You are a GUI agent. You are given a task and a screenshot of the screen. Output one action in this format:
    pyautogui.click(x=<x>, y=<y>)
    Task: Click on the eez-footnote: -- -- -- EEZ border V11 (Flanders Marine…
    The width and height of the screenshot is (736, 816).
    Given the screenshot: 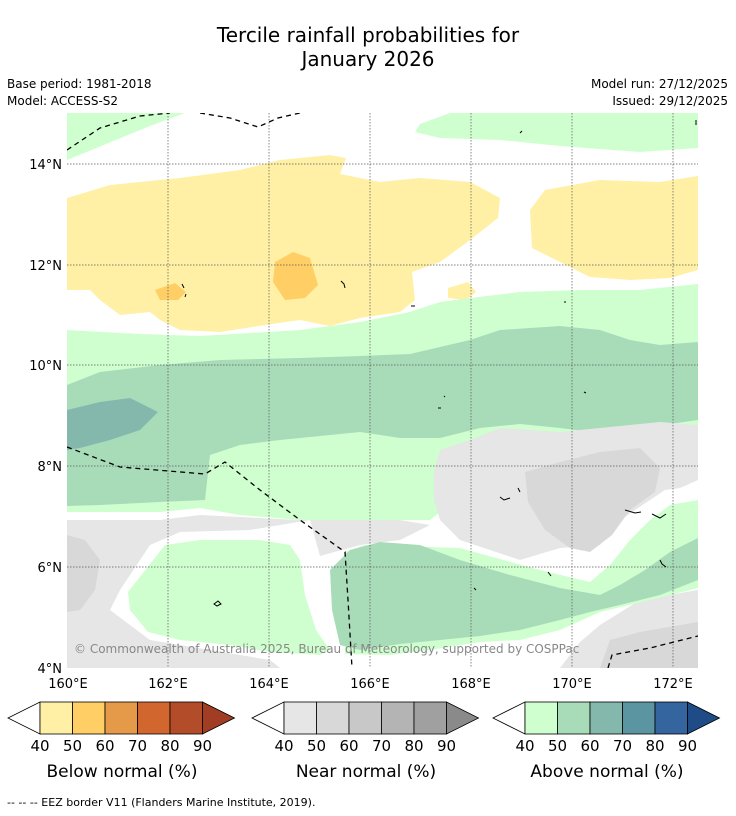 What is the action you would take?
    pyautogui.click(x=161, y=802)
    